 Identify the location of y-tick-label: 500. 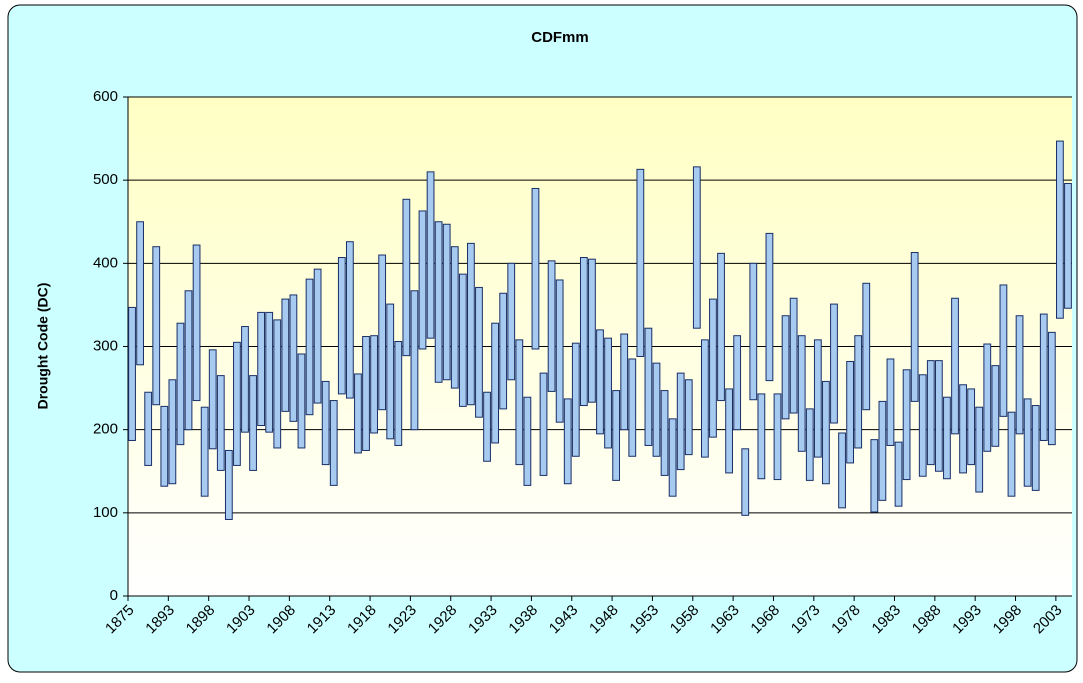
(105, 179).